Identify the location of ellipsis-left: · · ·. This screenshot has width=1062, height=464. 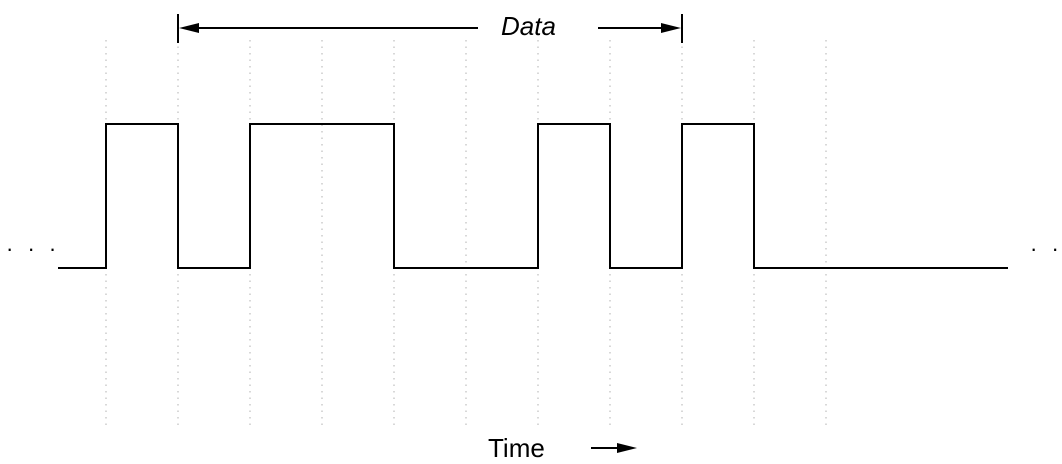
(33, 249).